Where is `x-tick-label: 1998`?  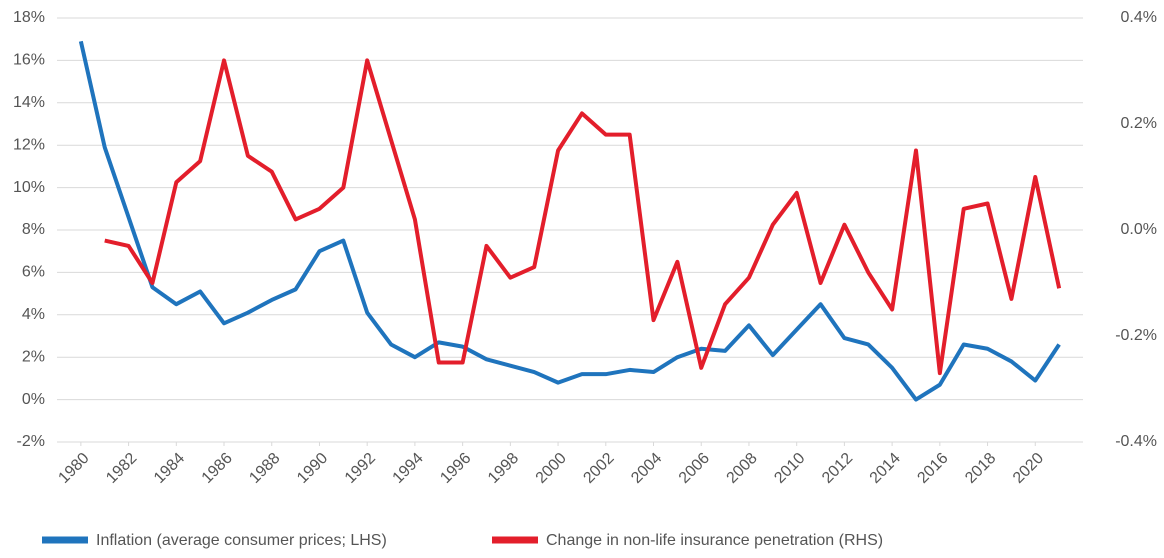 x-tick-label: 1998 is located at coordinates (503, 468).